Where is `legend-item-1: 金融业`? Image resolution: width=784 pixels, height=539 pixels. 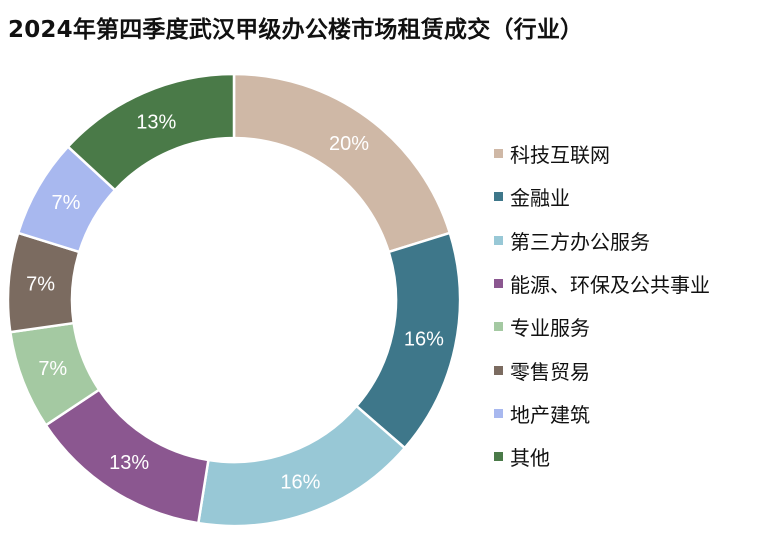
legend-item-1: 金融业 is located at coordinates (602, 196).